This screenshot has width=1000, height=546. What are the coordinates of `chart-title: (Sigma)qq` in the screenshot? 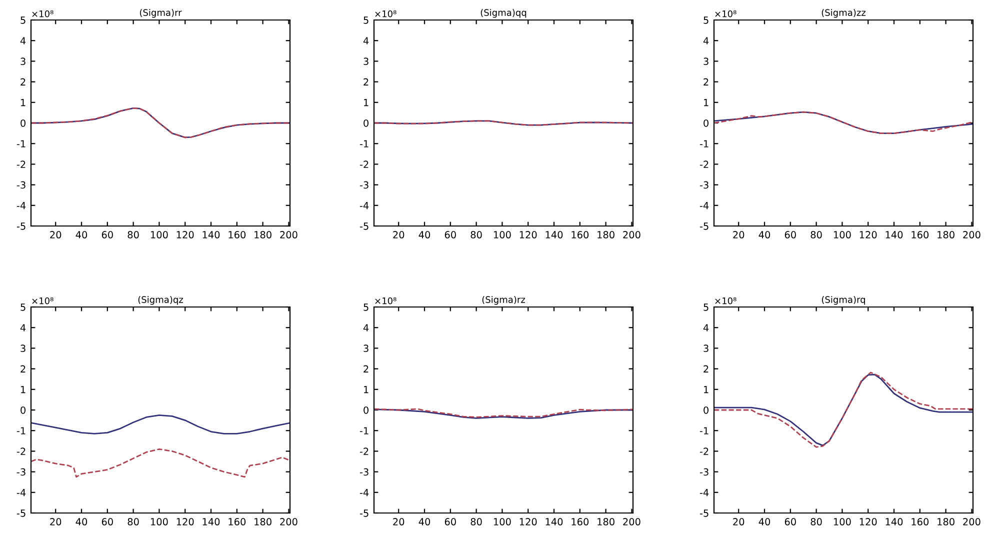 It's located at (503, 13).